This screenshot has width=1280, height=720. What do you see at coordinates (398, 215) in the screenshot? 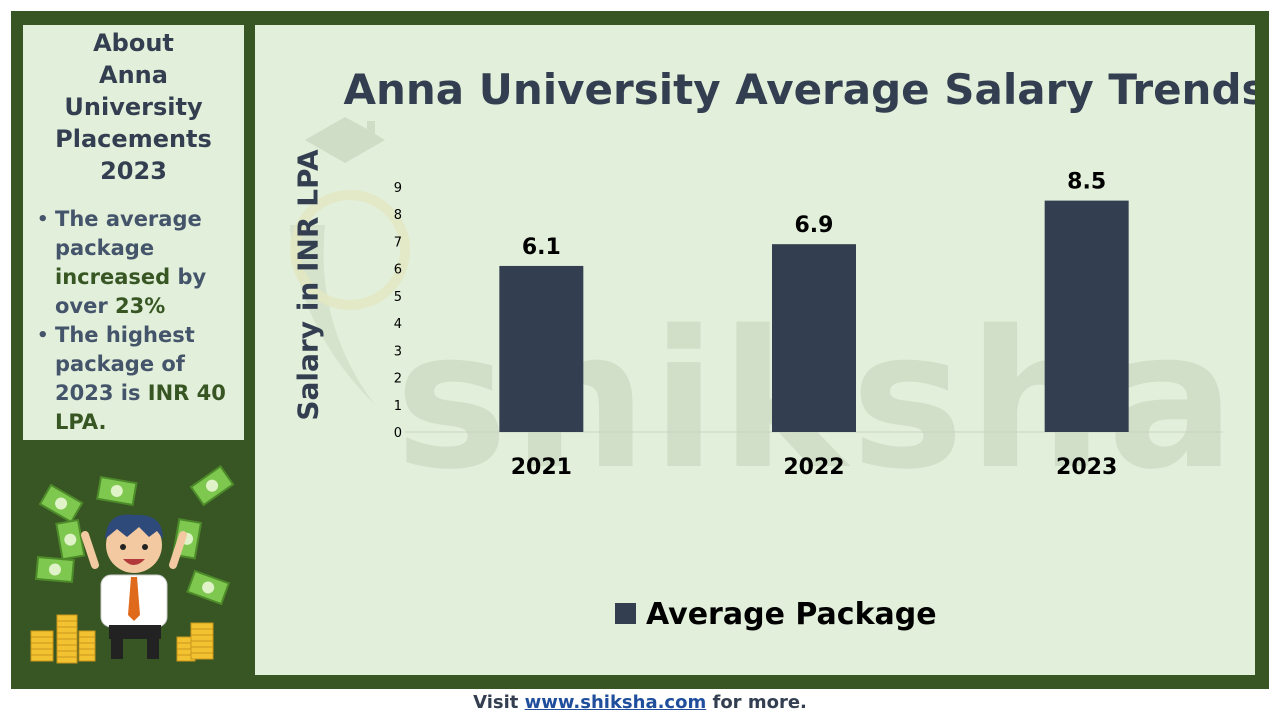
I see `y-tick-label: 8` at bounding box center [398, 215].